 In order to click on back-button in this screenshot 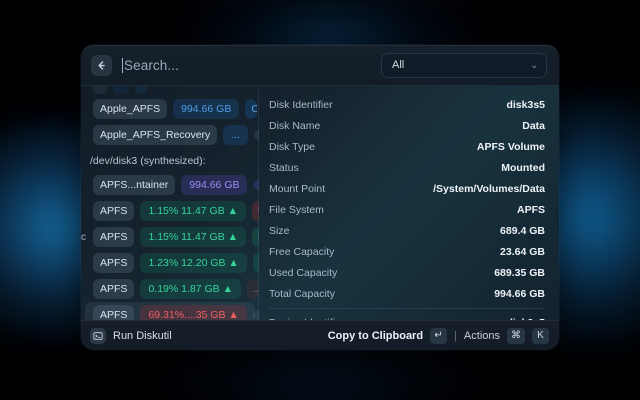, I will do `click(101, 65)`.